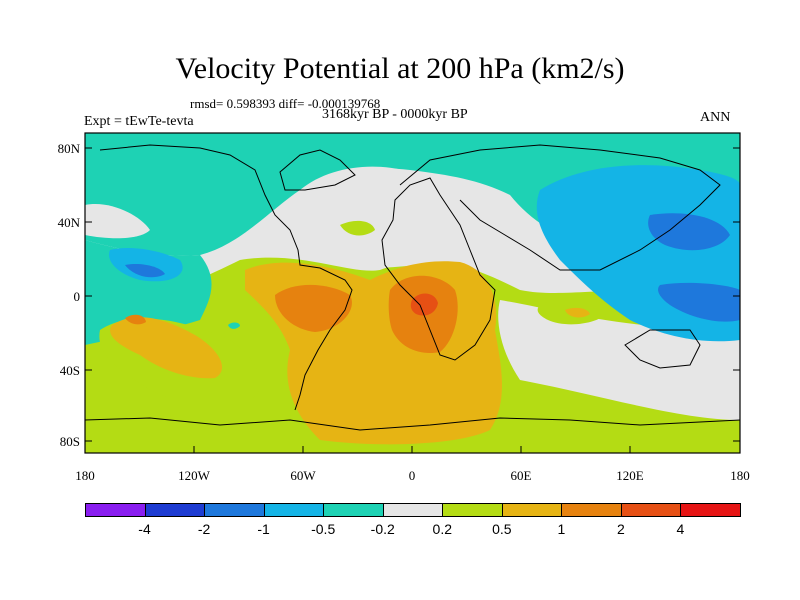  Describe the element at coordinates (145, 271) in the screenshot. I see `field-blue-eastpacific` at that location.